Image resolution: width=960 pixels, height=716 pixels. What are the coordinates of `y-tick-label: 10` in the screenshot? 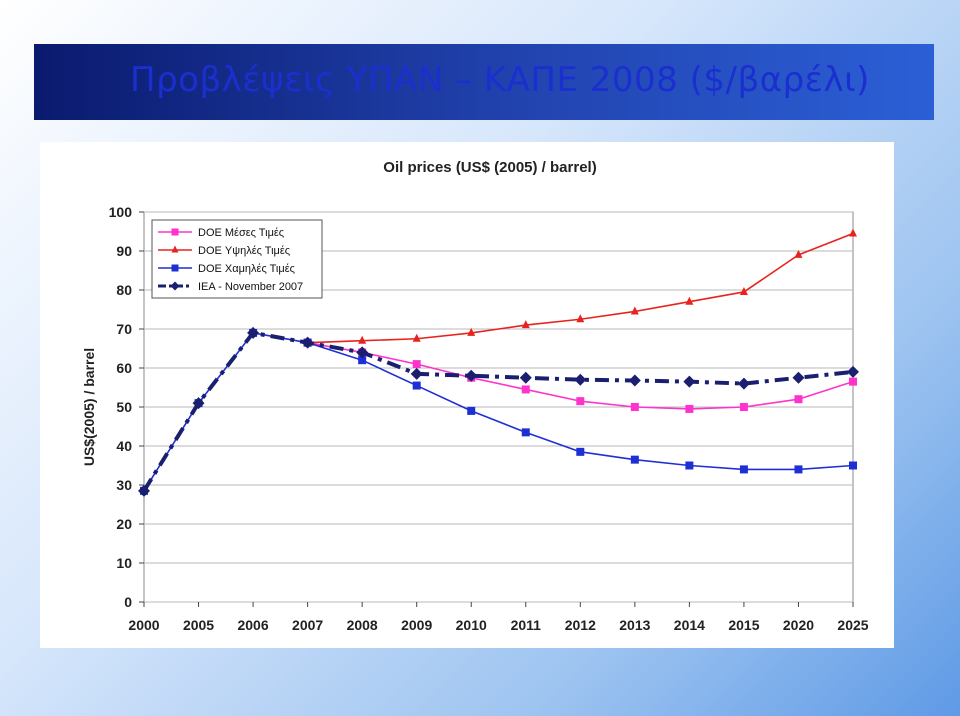 It's located at (124, 563).